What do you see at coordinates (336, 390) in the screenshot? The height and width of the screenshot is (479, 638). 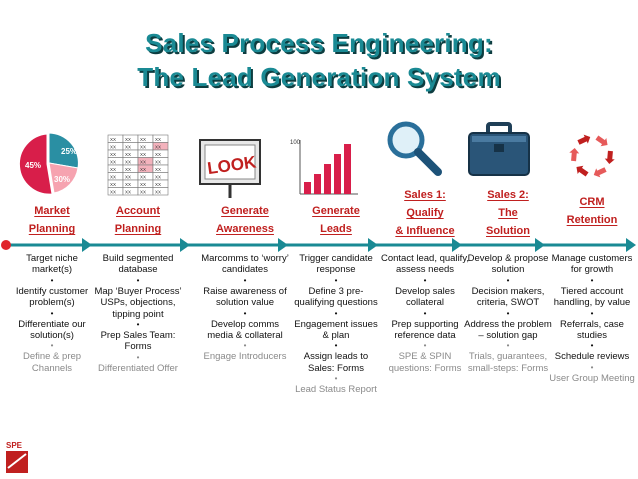 I see `stage-item: Lead Status Report` at bounding box center [336, 390].